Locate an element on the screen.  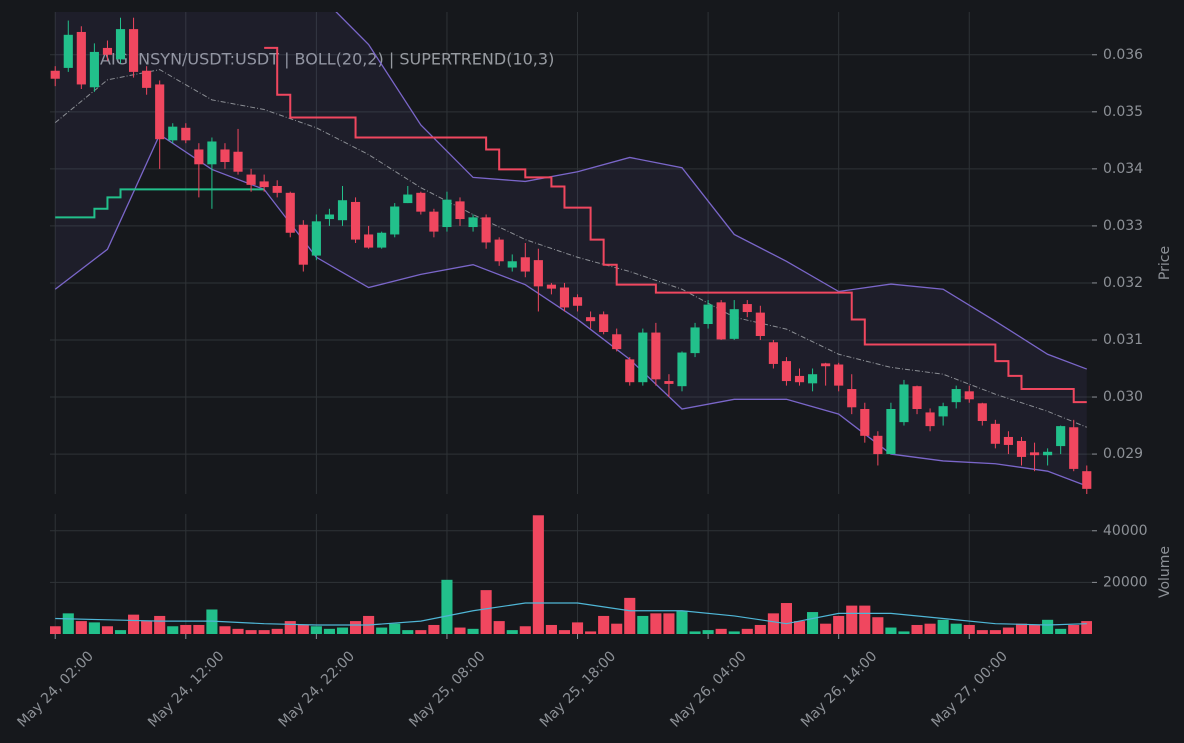
y-tick-label: 0.035 is located at coordinates (1123, 112).